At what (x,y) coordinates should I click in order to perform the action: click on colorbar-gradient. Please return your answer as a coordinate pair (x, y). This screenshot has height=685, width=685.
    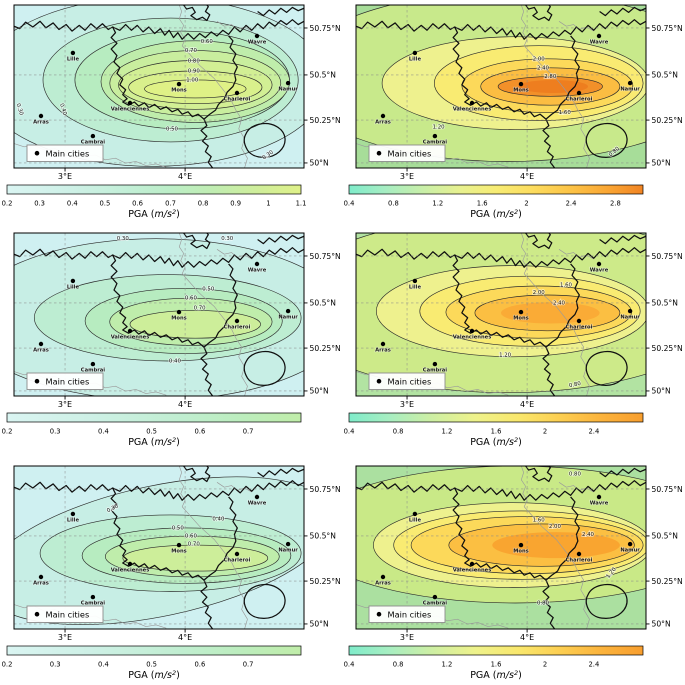
    Looking at the image, I should click on (496, 417).